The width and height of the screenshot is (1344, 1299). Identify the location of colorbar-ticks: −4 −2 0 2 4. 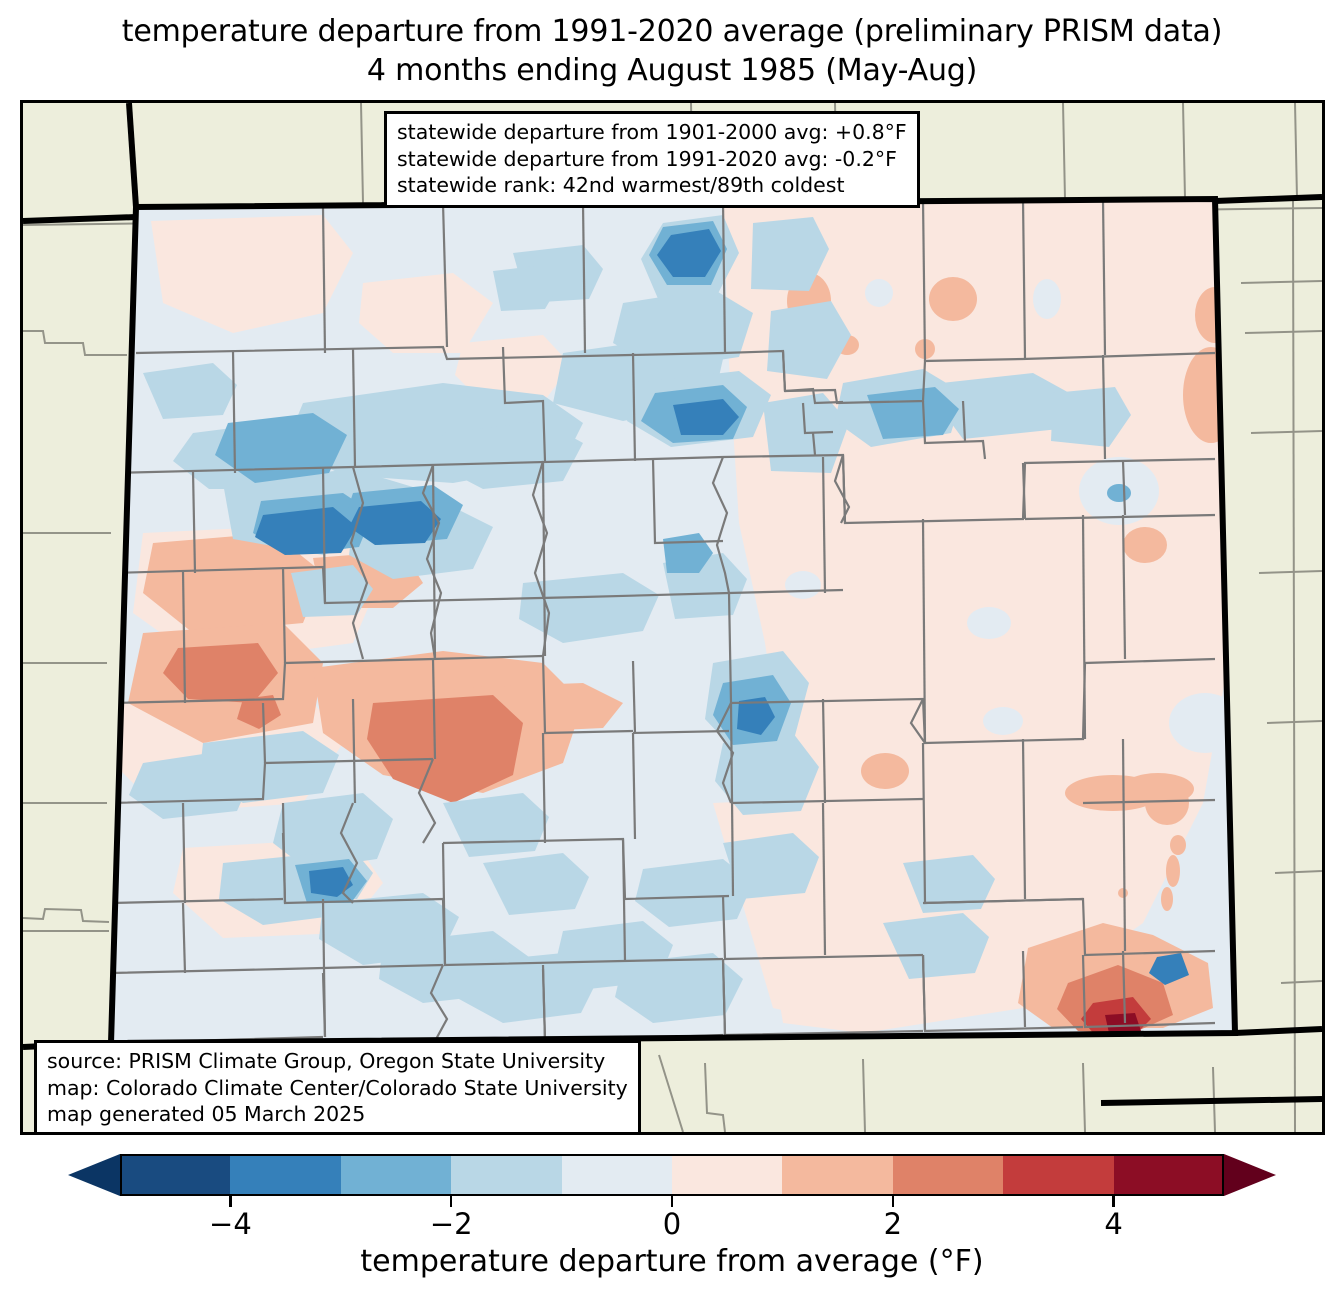
(672, 1220).